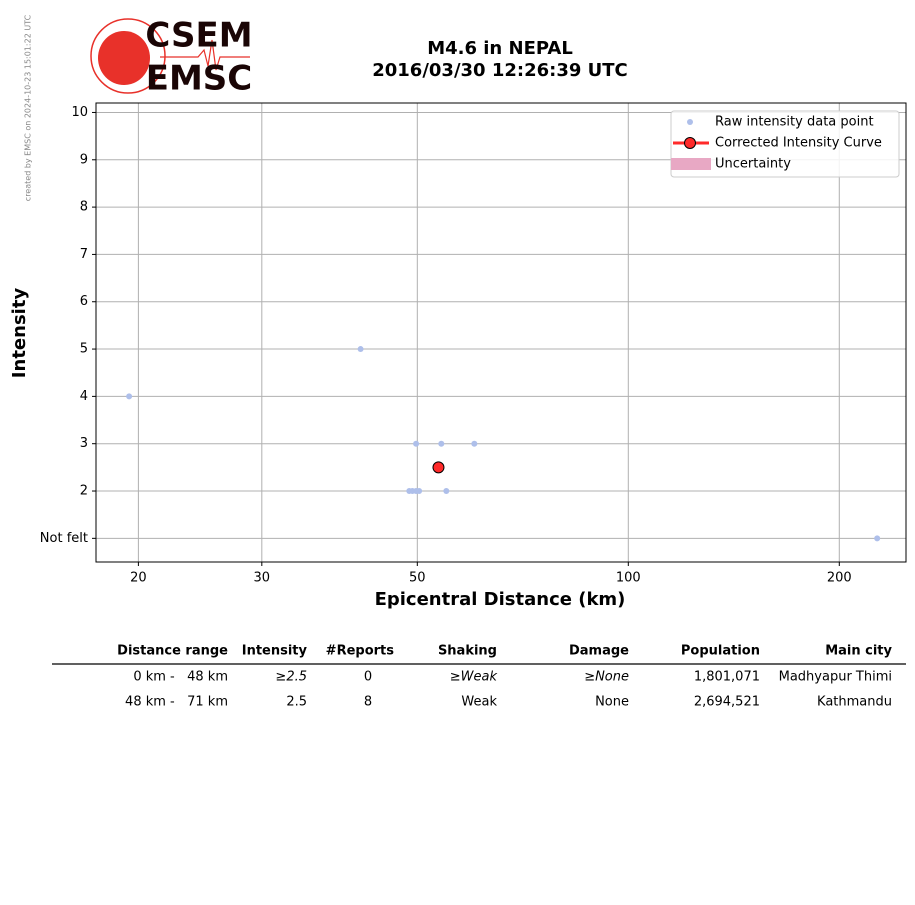 The image size is (915, 905). I want to click on y-tick-label: 3, so click(84, 443).